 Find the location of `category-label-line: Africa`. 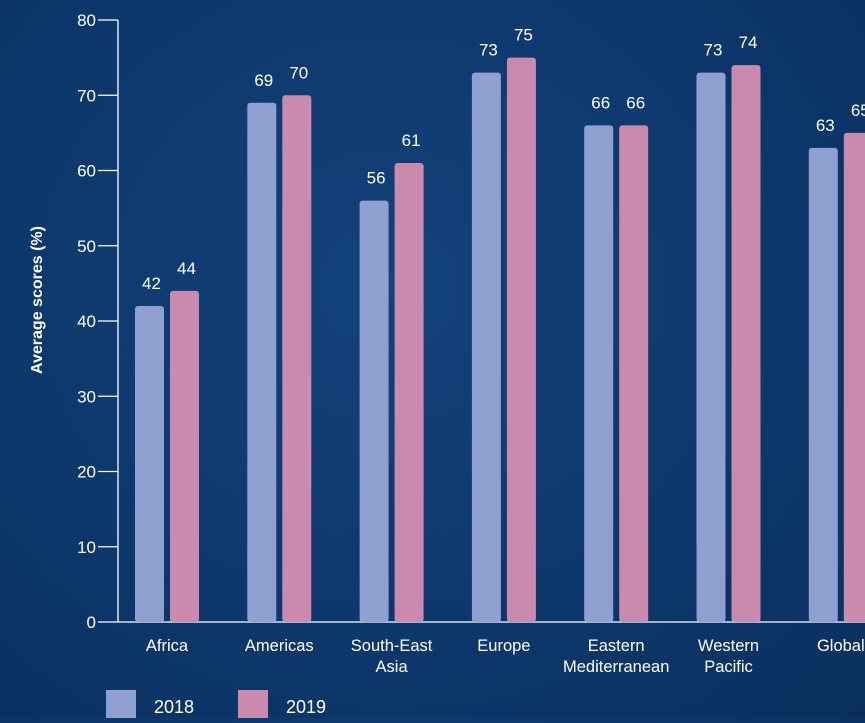

category-label-line: Africa is located at coordinates (167, 646).